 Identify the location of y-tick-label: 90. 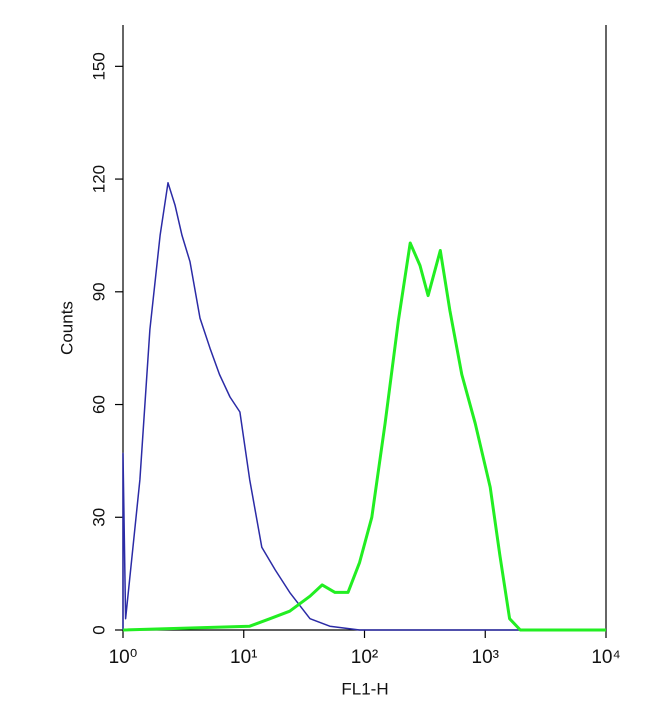
(98, 291).